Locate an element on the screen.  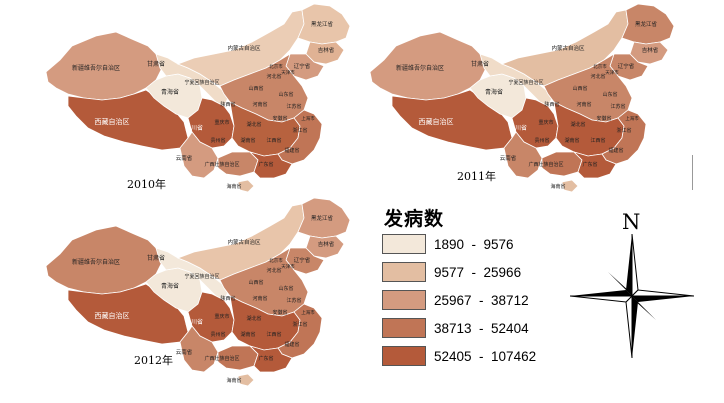
legend-item: 9577 - 25966 is located at coordinates (451, 272).